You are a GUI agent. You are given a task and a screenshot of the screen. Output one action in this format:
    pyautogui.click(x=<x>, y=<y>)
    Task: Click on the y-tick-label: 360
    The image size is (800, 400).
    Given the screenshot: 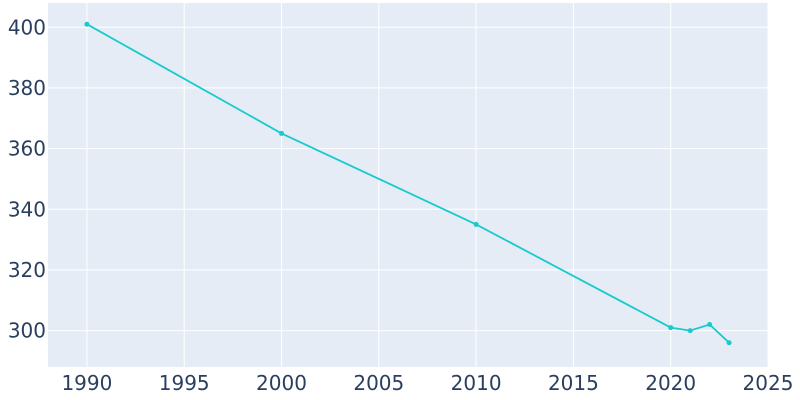 What is the action you would take?
    pyautogui.click(x=27, y=149)
    